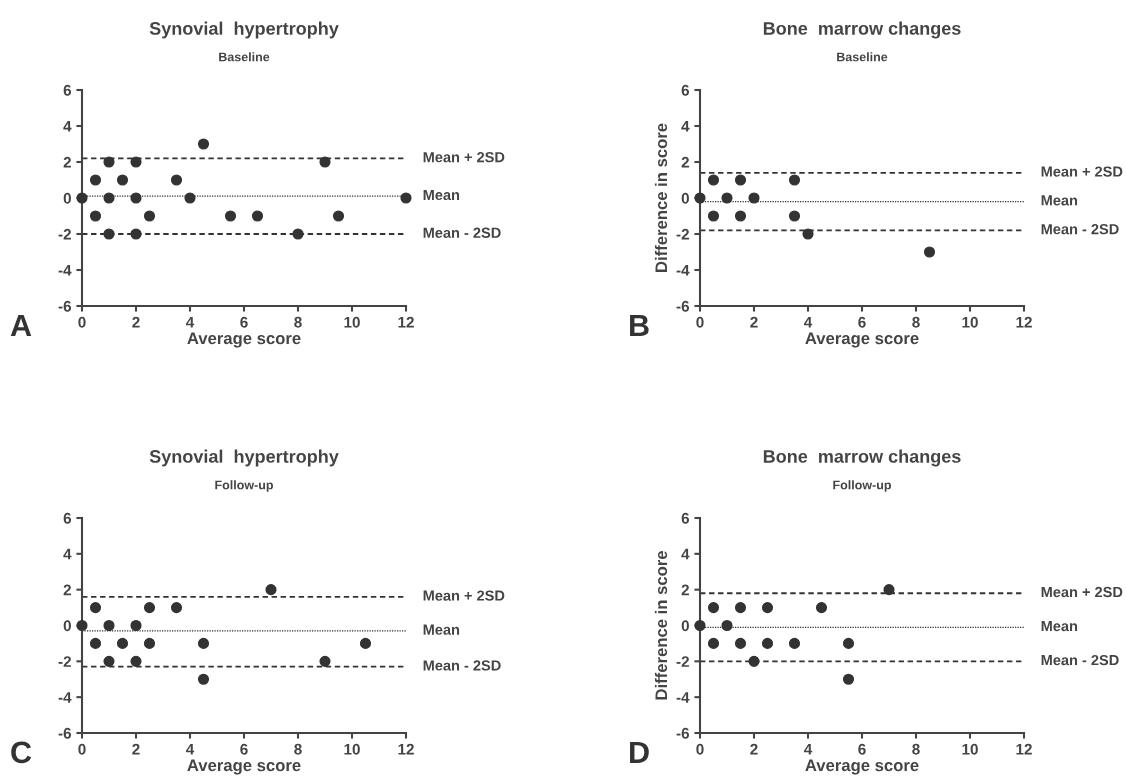 This screenshot has height=779, width=1126. What do you see at coordinates (462, 232) in the screenshot?
I see `ref-line-label: Mean - 2SD` at bounding box center [462, 232].